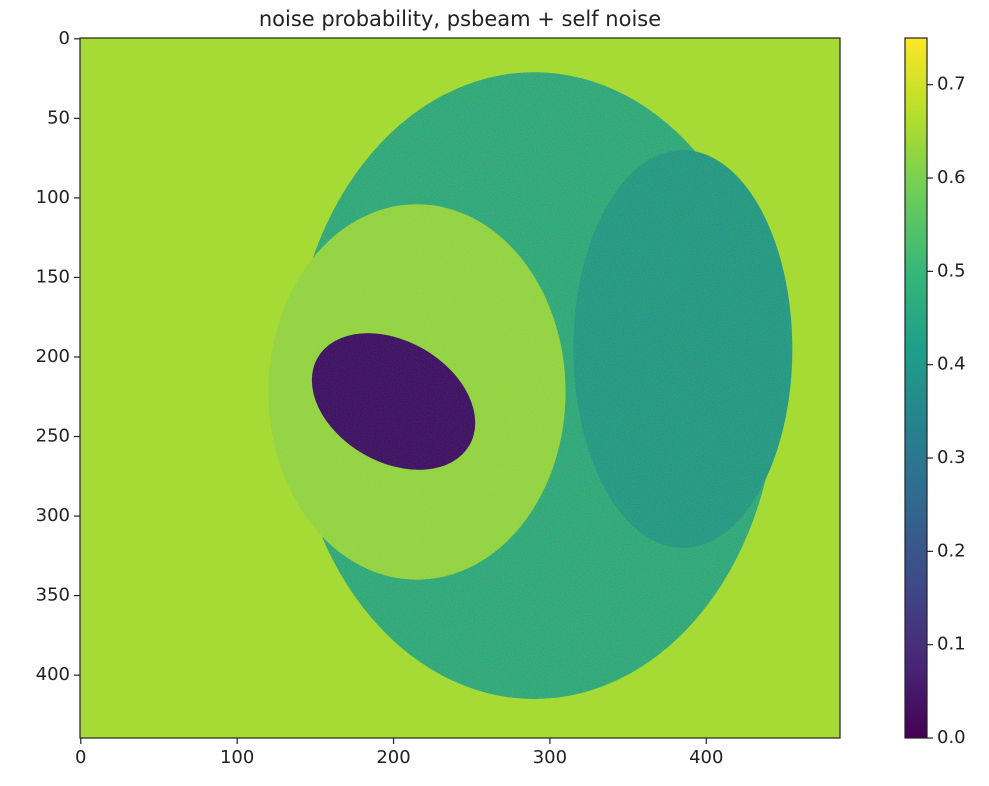 This screenshot has width=989, height=786. Describe the element at coordinates (550, 757) in the screenshot. I see `x-tick-label: 300` at that location.